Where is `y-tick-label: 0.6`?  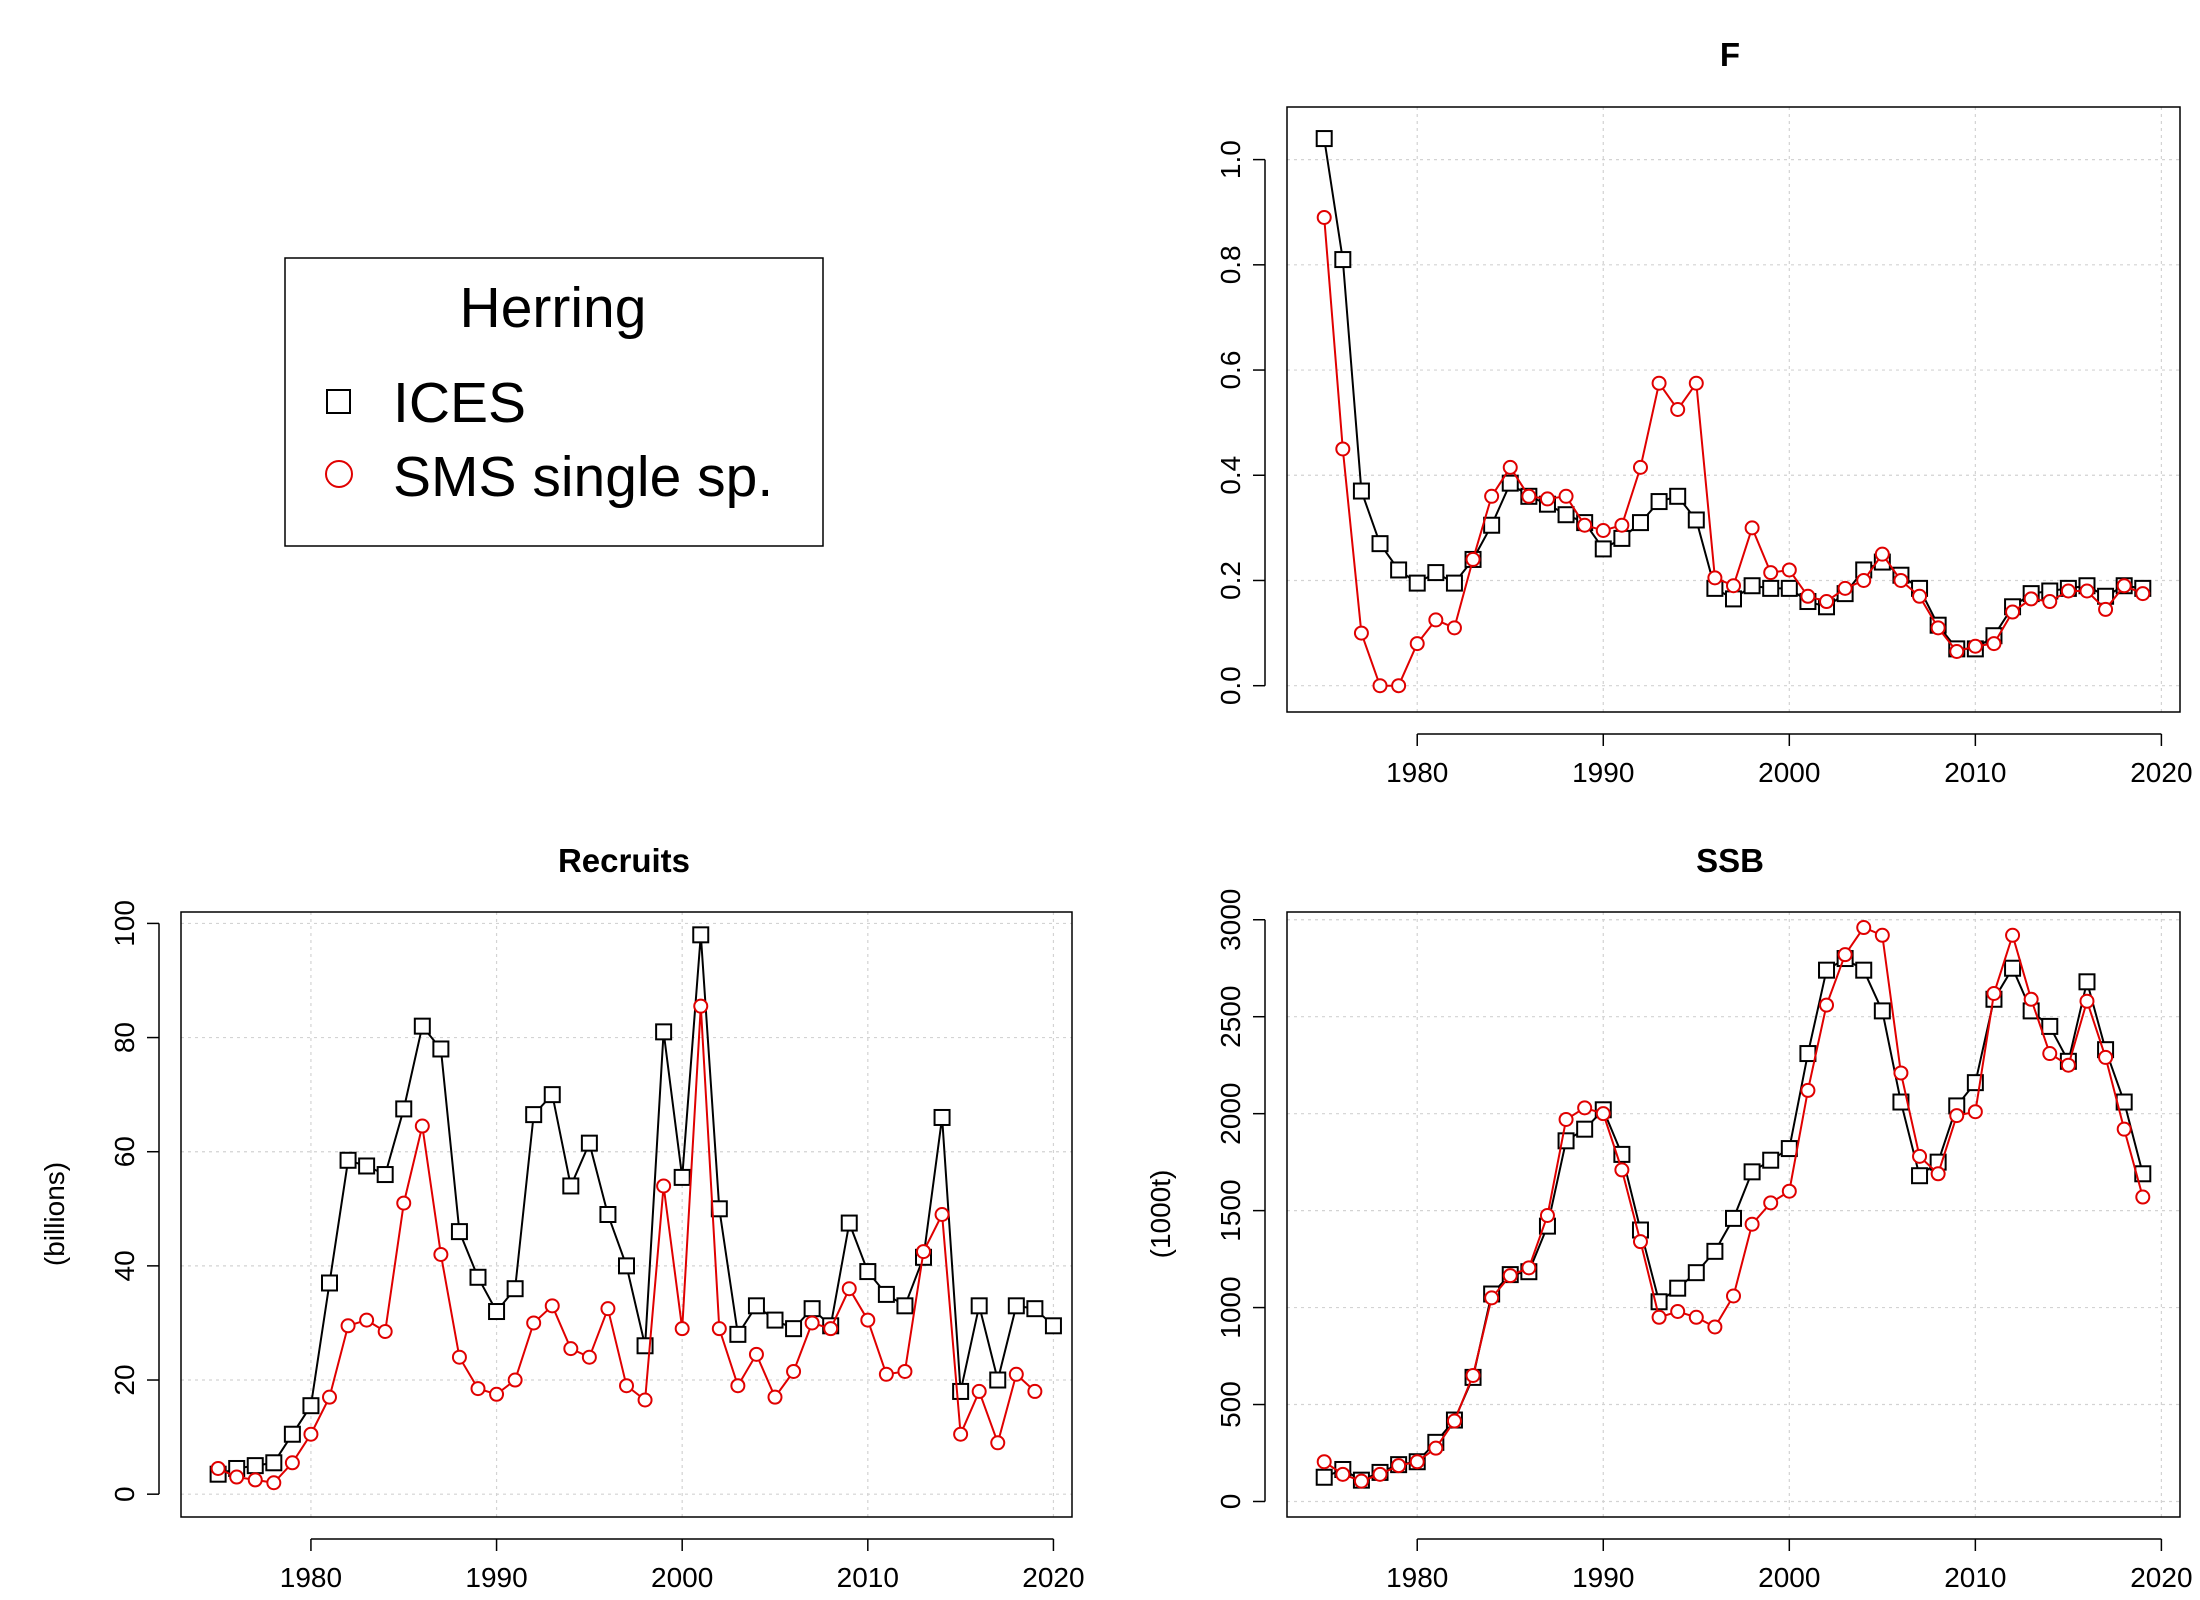 y-tick-label: 0.6 is located at coordinates (1230, 370).